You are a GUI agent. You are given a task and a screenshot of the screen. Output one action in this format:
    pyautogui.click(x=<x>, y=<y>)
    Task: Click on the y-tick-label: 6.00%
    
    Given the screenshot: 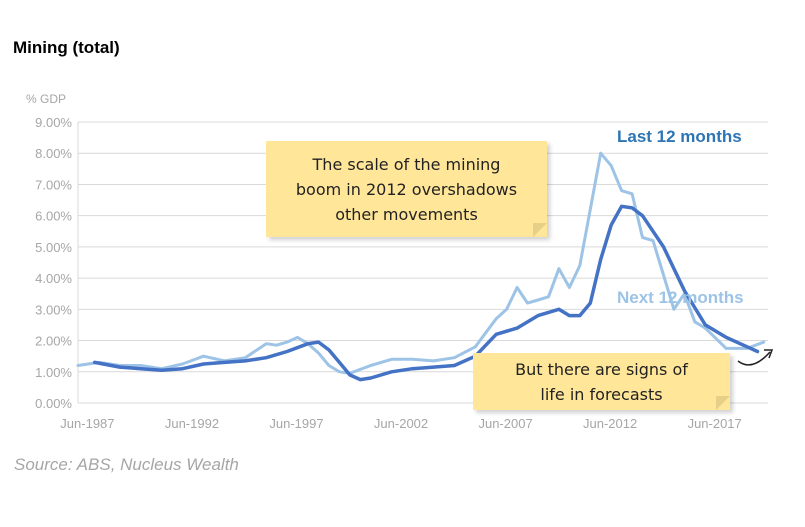 What is the action you would take?
    pyautogui.click(x=53, y=216)
    